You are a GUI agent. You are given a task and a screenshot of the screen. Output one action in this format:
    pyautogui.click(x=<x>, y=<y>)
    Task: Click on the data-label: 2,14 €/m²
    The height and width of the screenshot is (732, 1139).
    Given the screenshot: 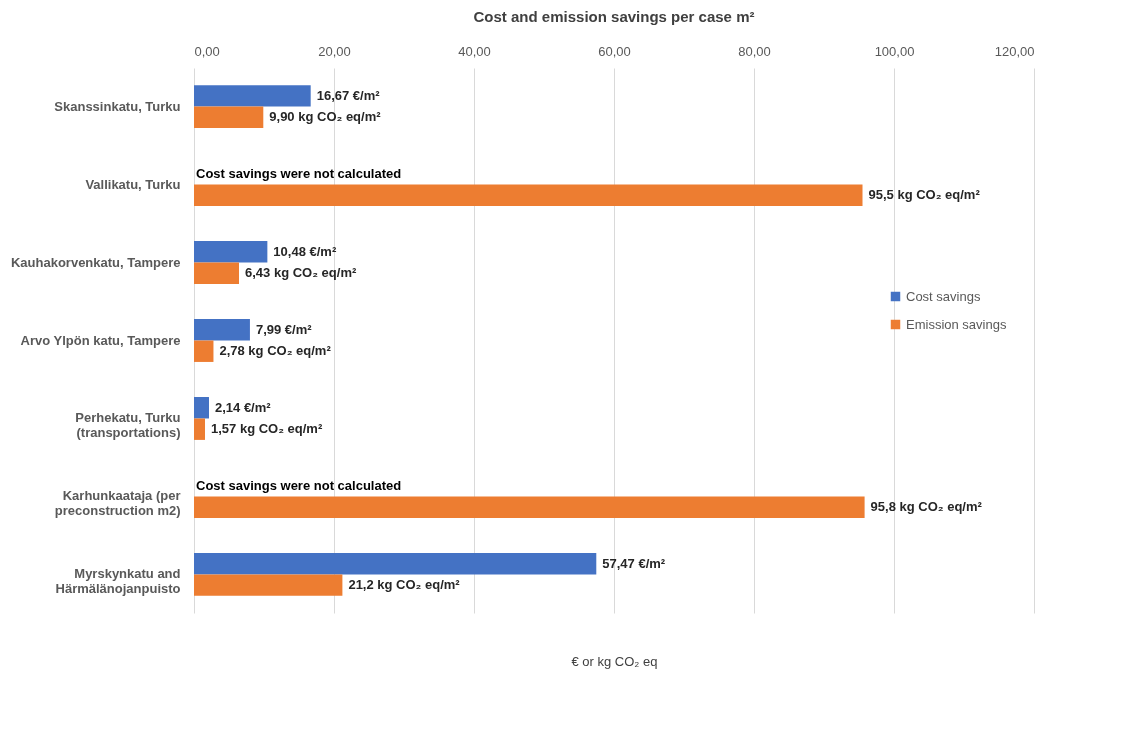 What is the action you would take?
    pyautogui.click(x=243, y=407)
    